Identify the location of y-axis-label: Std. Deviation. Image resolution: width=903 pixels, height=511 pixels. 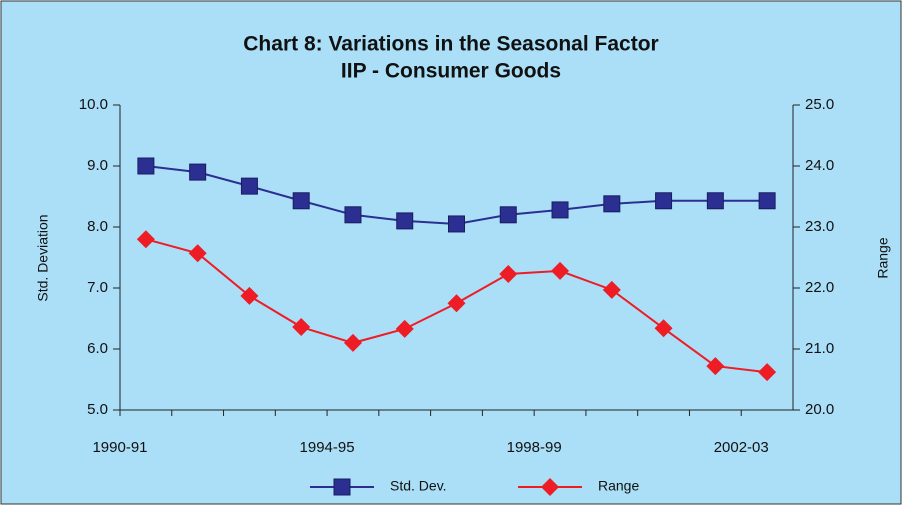
(43, 257).